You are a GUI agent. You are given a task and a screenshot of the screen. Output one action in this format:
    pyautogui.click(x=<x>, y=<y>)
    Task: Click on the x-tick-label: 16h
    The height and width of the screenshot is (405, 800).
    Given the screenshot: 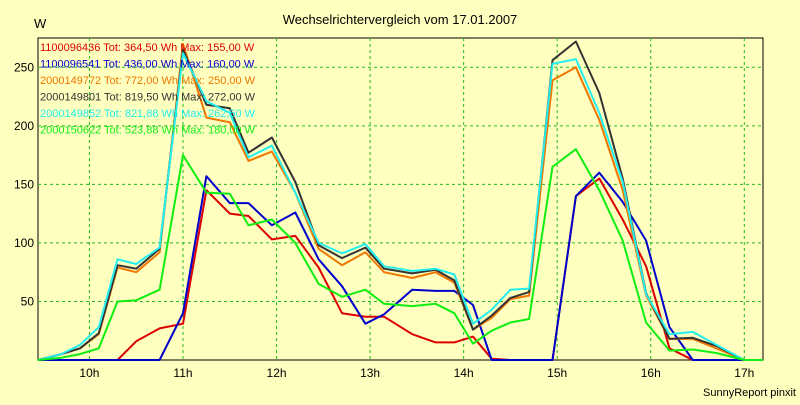 What is the action you would take?
    pyautogui.click(x=651, y=373)
    